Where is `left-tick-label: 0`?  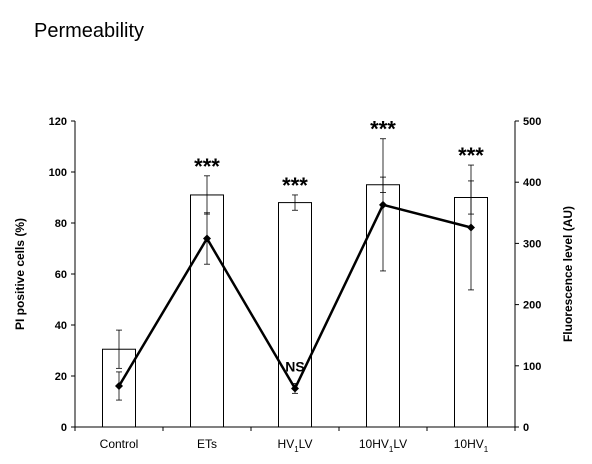 left-tick-label: 0 is located at coordinates (64, 428).